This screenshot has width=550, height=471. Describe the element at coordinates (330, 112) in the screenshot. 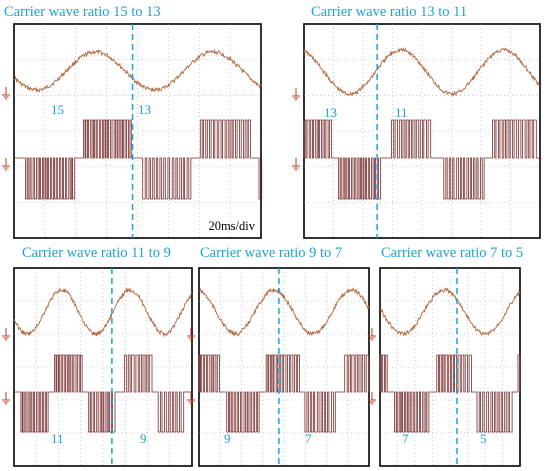

I see `ratio-label-before: 13` at that location.